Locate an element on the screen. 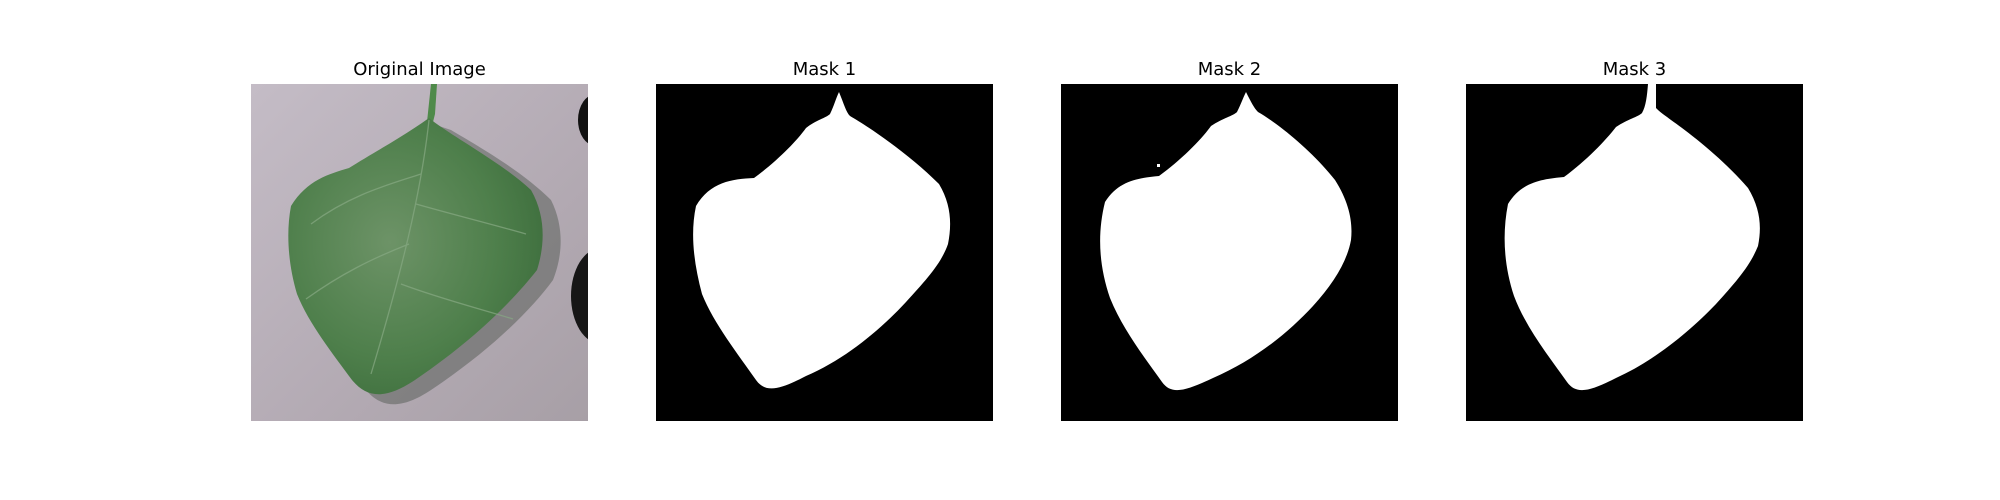  mask-1-panel: Mask 1 is located at coordinates (824, 239).